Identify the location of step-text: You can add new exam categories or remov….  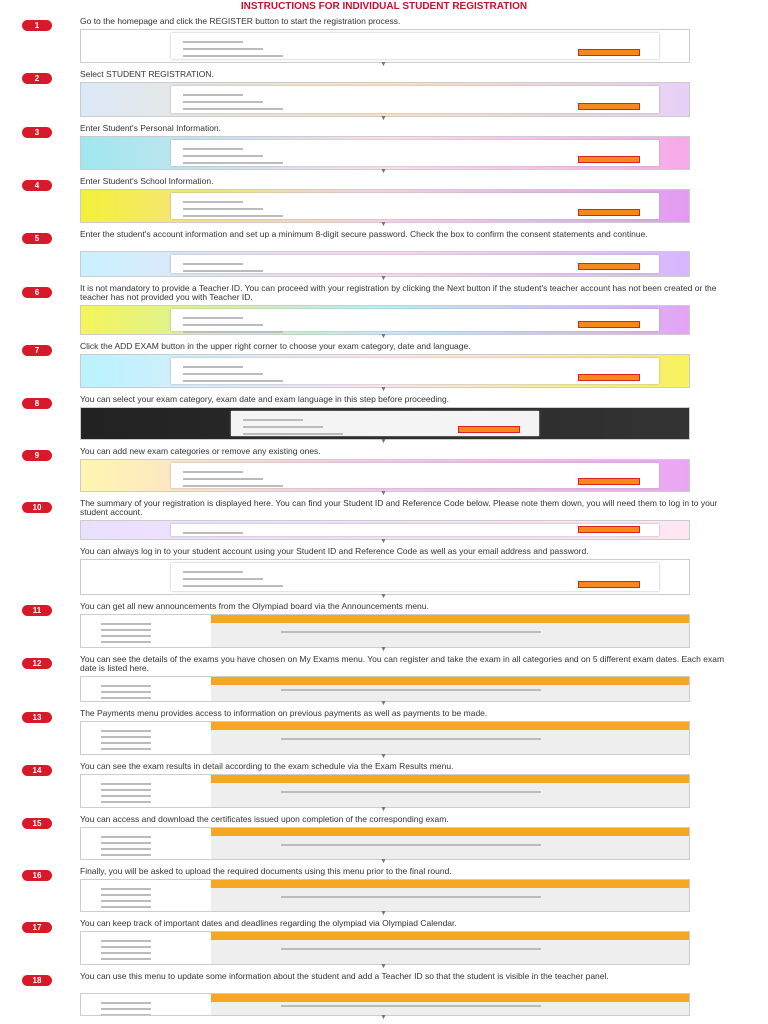
(200, 451).